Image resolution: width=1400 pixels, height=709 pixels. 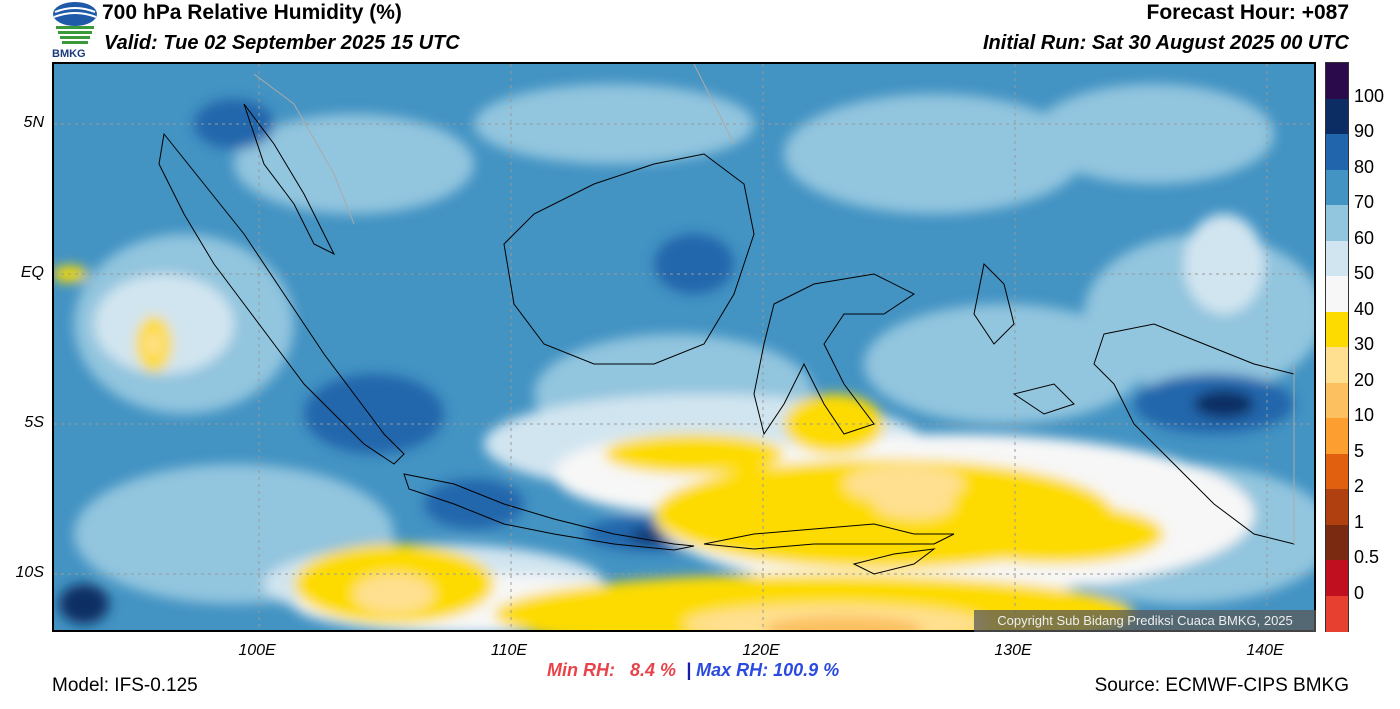 I want to click on colorbar-label: 0, so click(x=1359, y=592).